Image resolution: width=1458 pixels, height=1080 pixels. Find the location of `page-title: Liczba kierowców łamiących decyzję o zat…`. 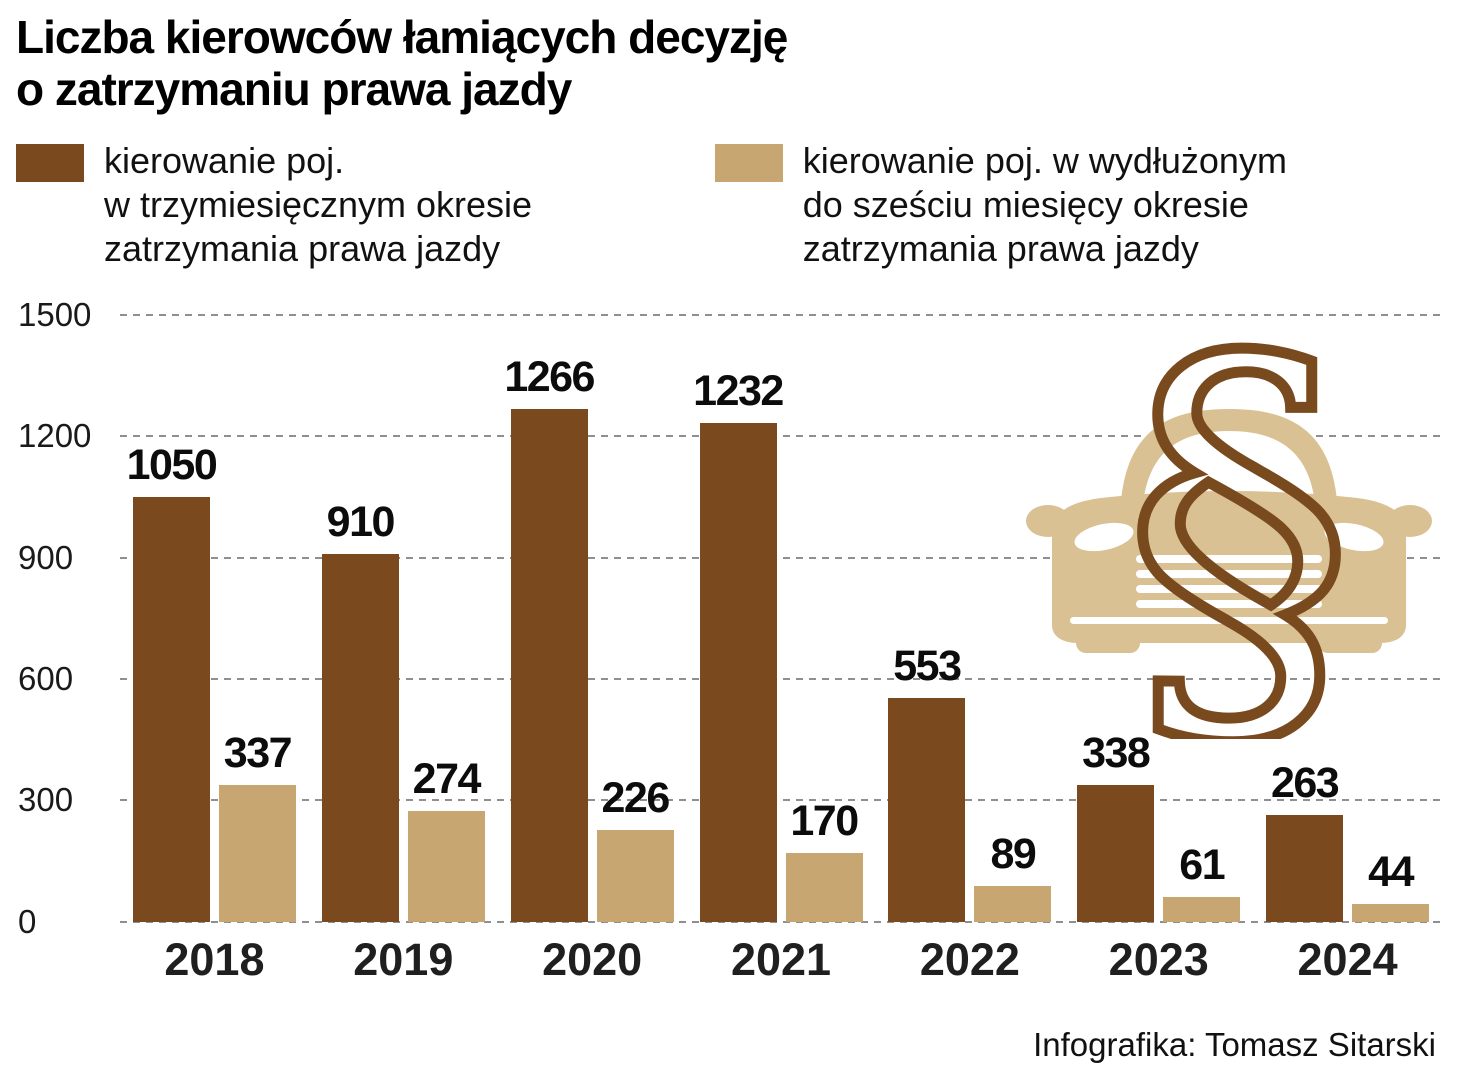

page-title: Liczba kierowców łamiących decyzję o zat… is located at coordinates (729, 63).